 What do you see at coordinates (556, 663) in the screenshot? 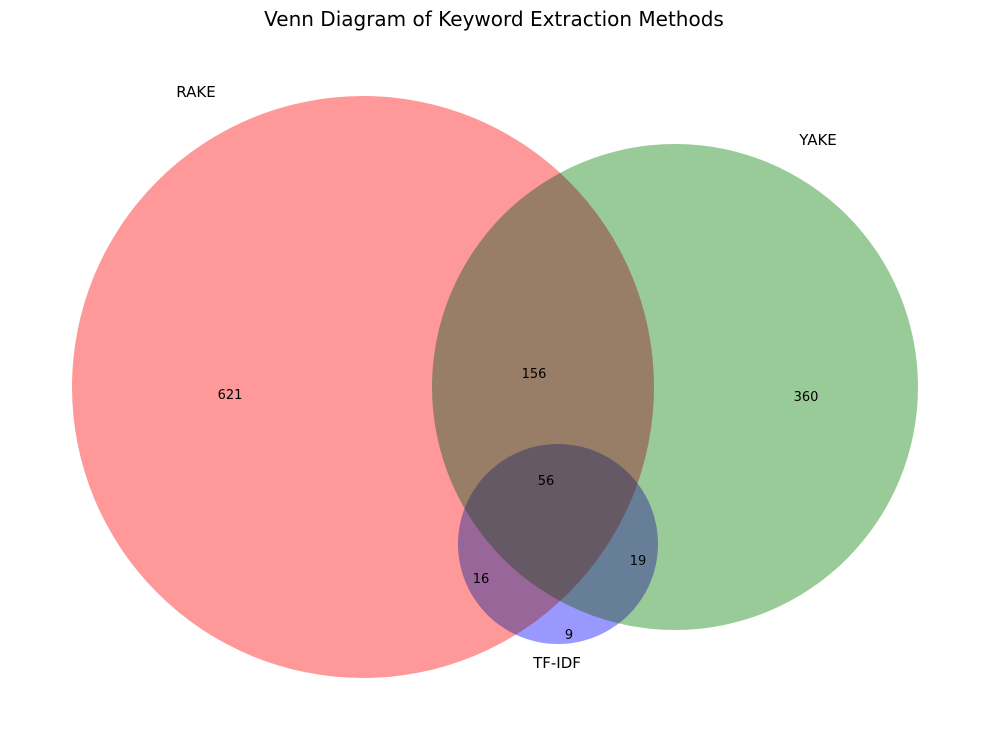
I see `tfidf-set-label: TF-IDF` at bounding box center [556, 663].